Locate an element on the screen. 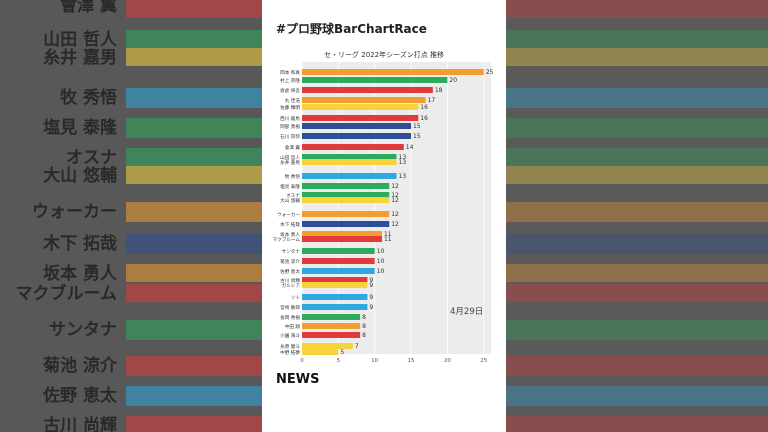 This screenshot has height=432, width=768. value-label: 8 is located at coordinates (364, 326).